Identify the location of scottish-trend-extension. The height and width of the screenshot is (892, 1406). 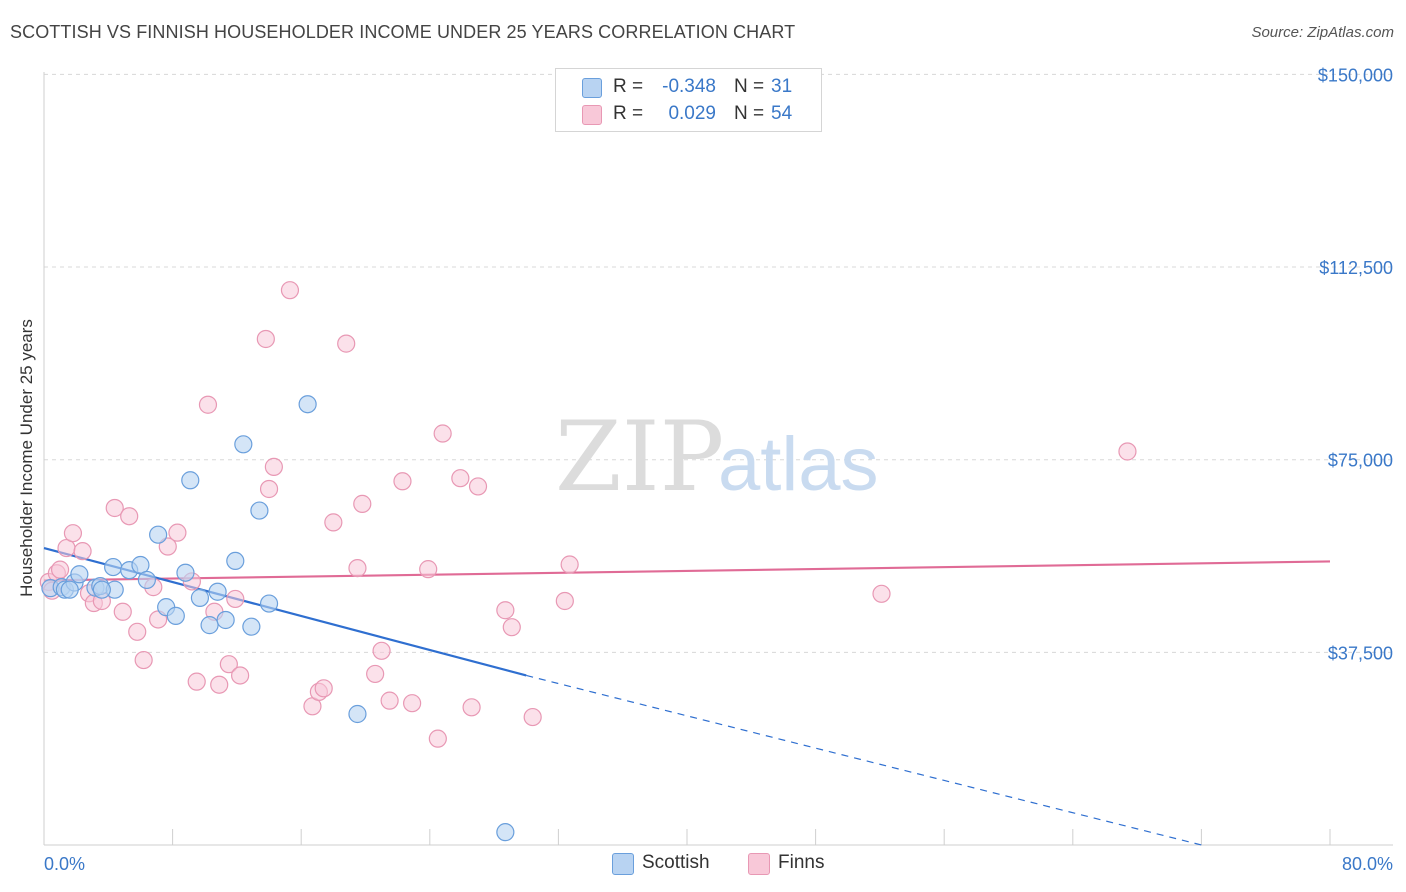
(864, 760).